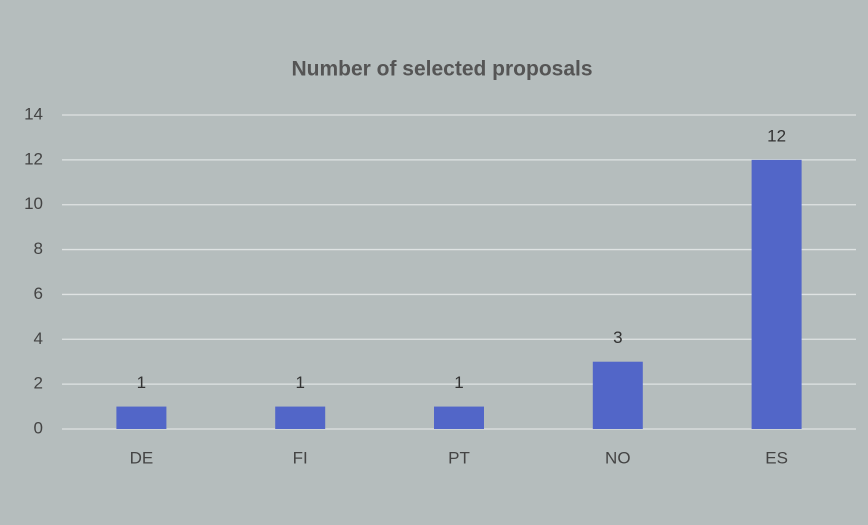 The width and height of the screenshot is (868, 525). I want to click on y-tick-label: 2, so click(38, 383).